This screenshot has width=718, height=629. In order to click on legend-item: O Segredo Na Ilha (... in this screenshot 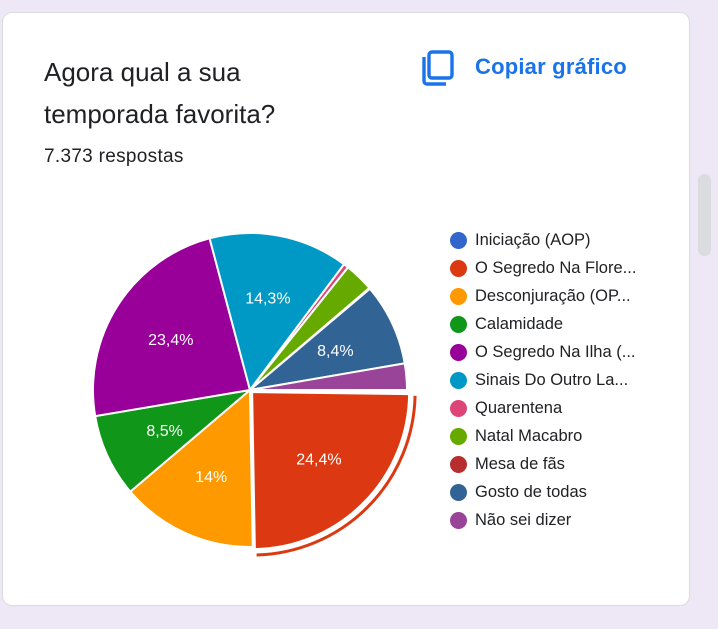, I will do `click(543, 352)`.